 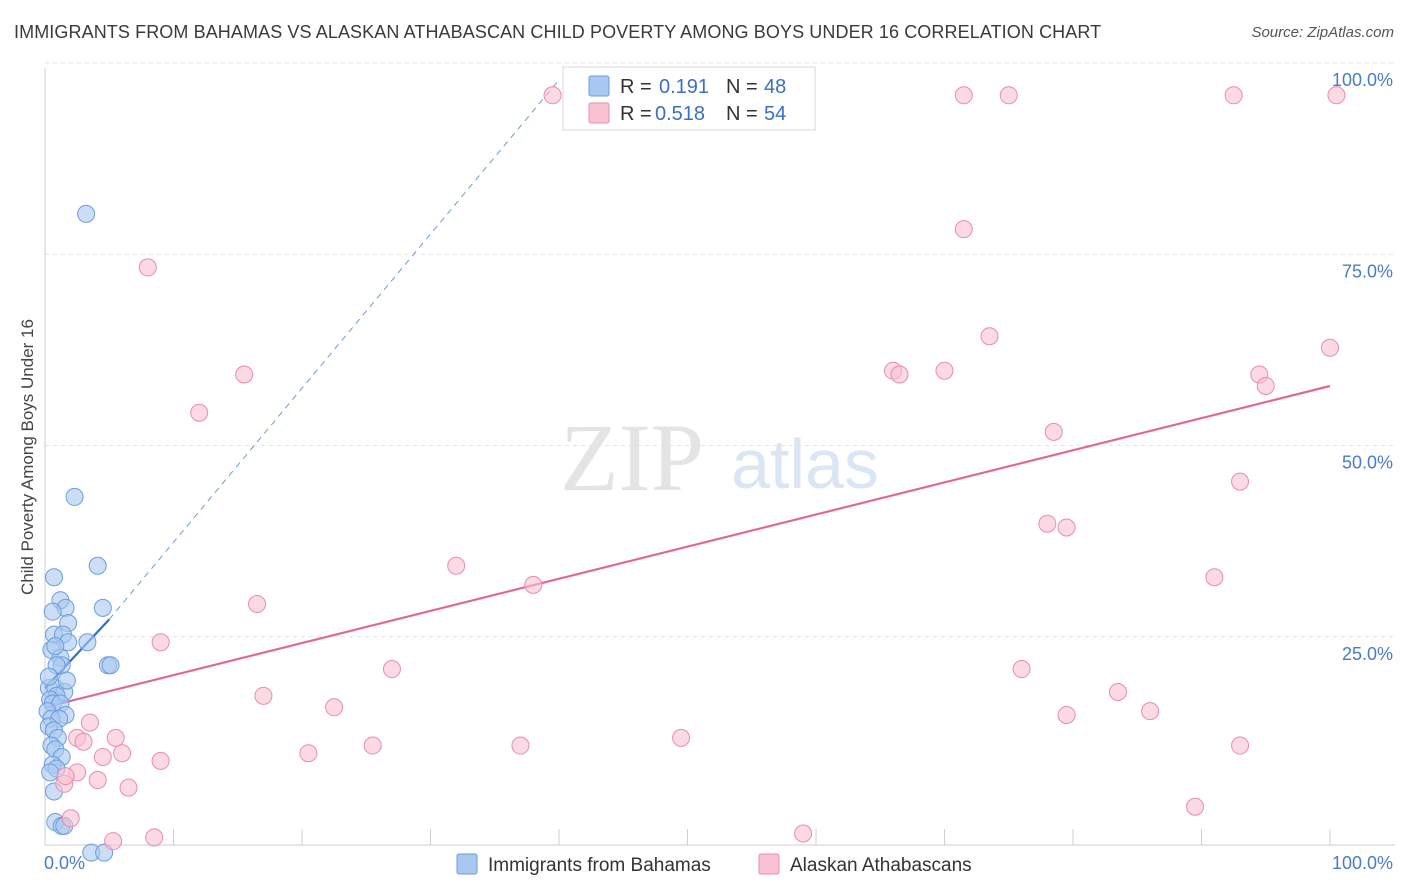 What do you see at coordinates (1362, 80) in the screenshot?
I see `y-tick-label: 100.0%` at bounding box center [1362, 80].